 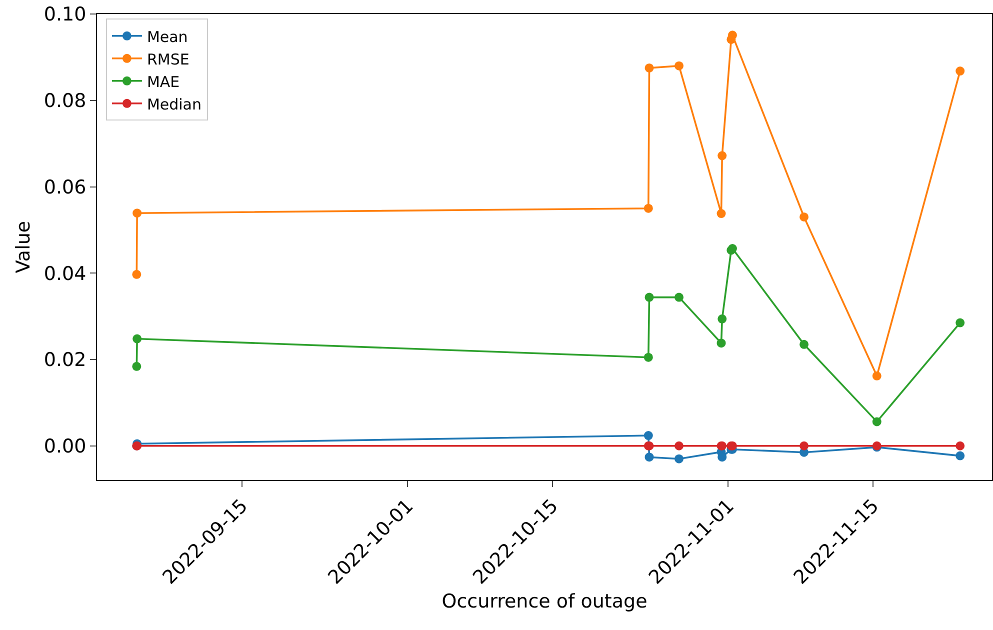 What do you see at coordinates (174, 104) in the screenshot?
I see `legend-label: Median` at bounding box center [174, 104].